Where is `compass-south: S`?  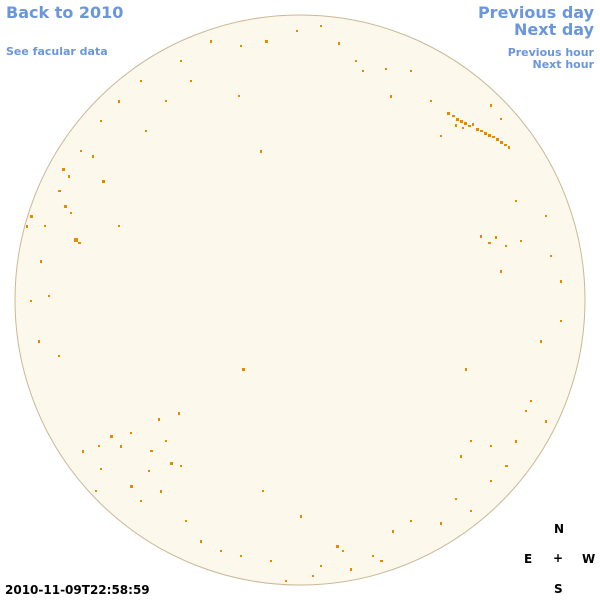 compass-south: S is located at coordinates (558, 589).